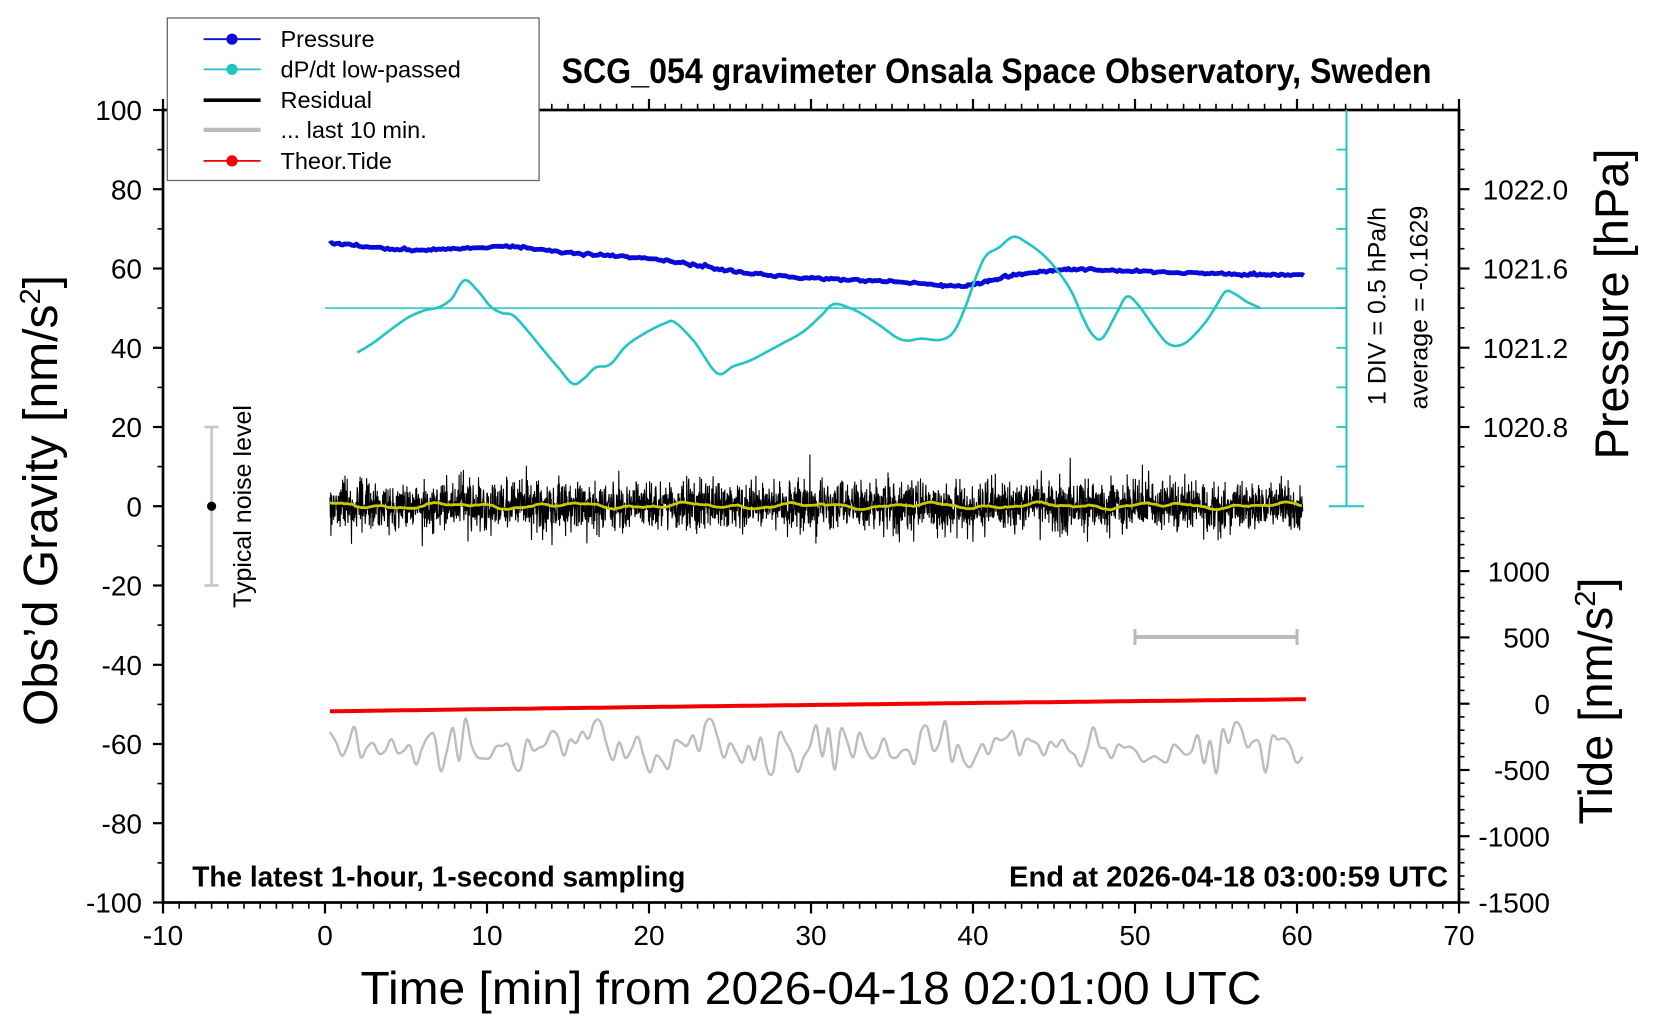  I want to click on svg-text: Pressure [hPa], so click(1611, 304).